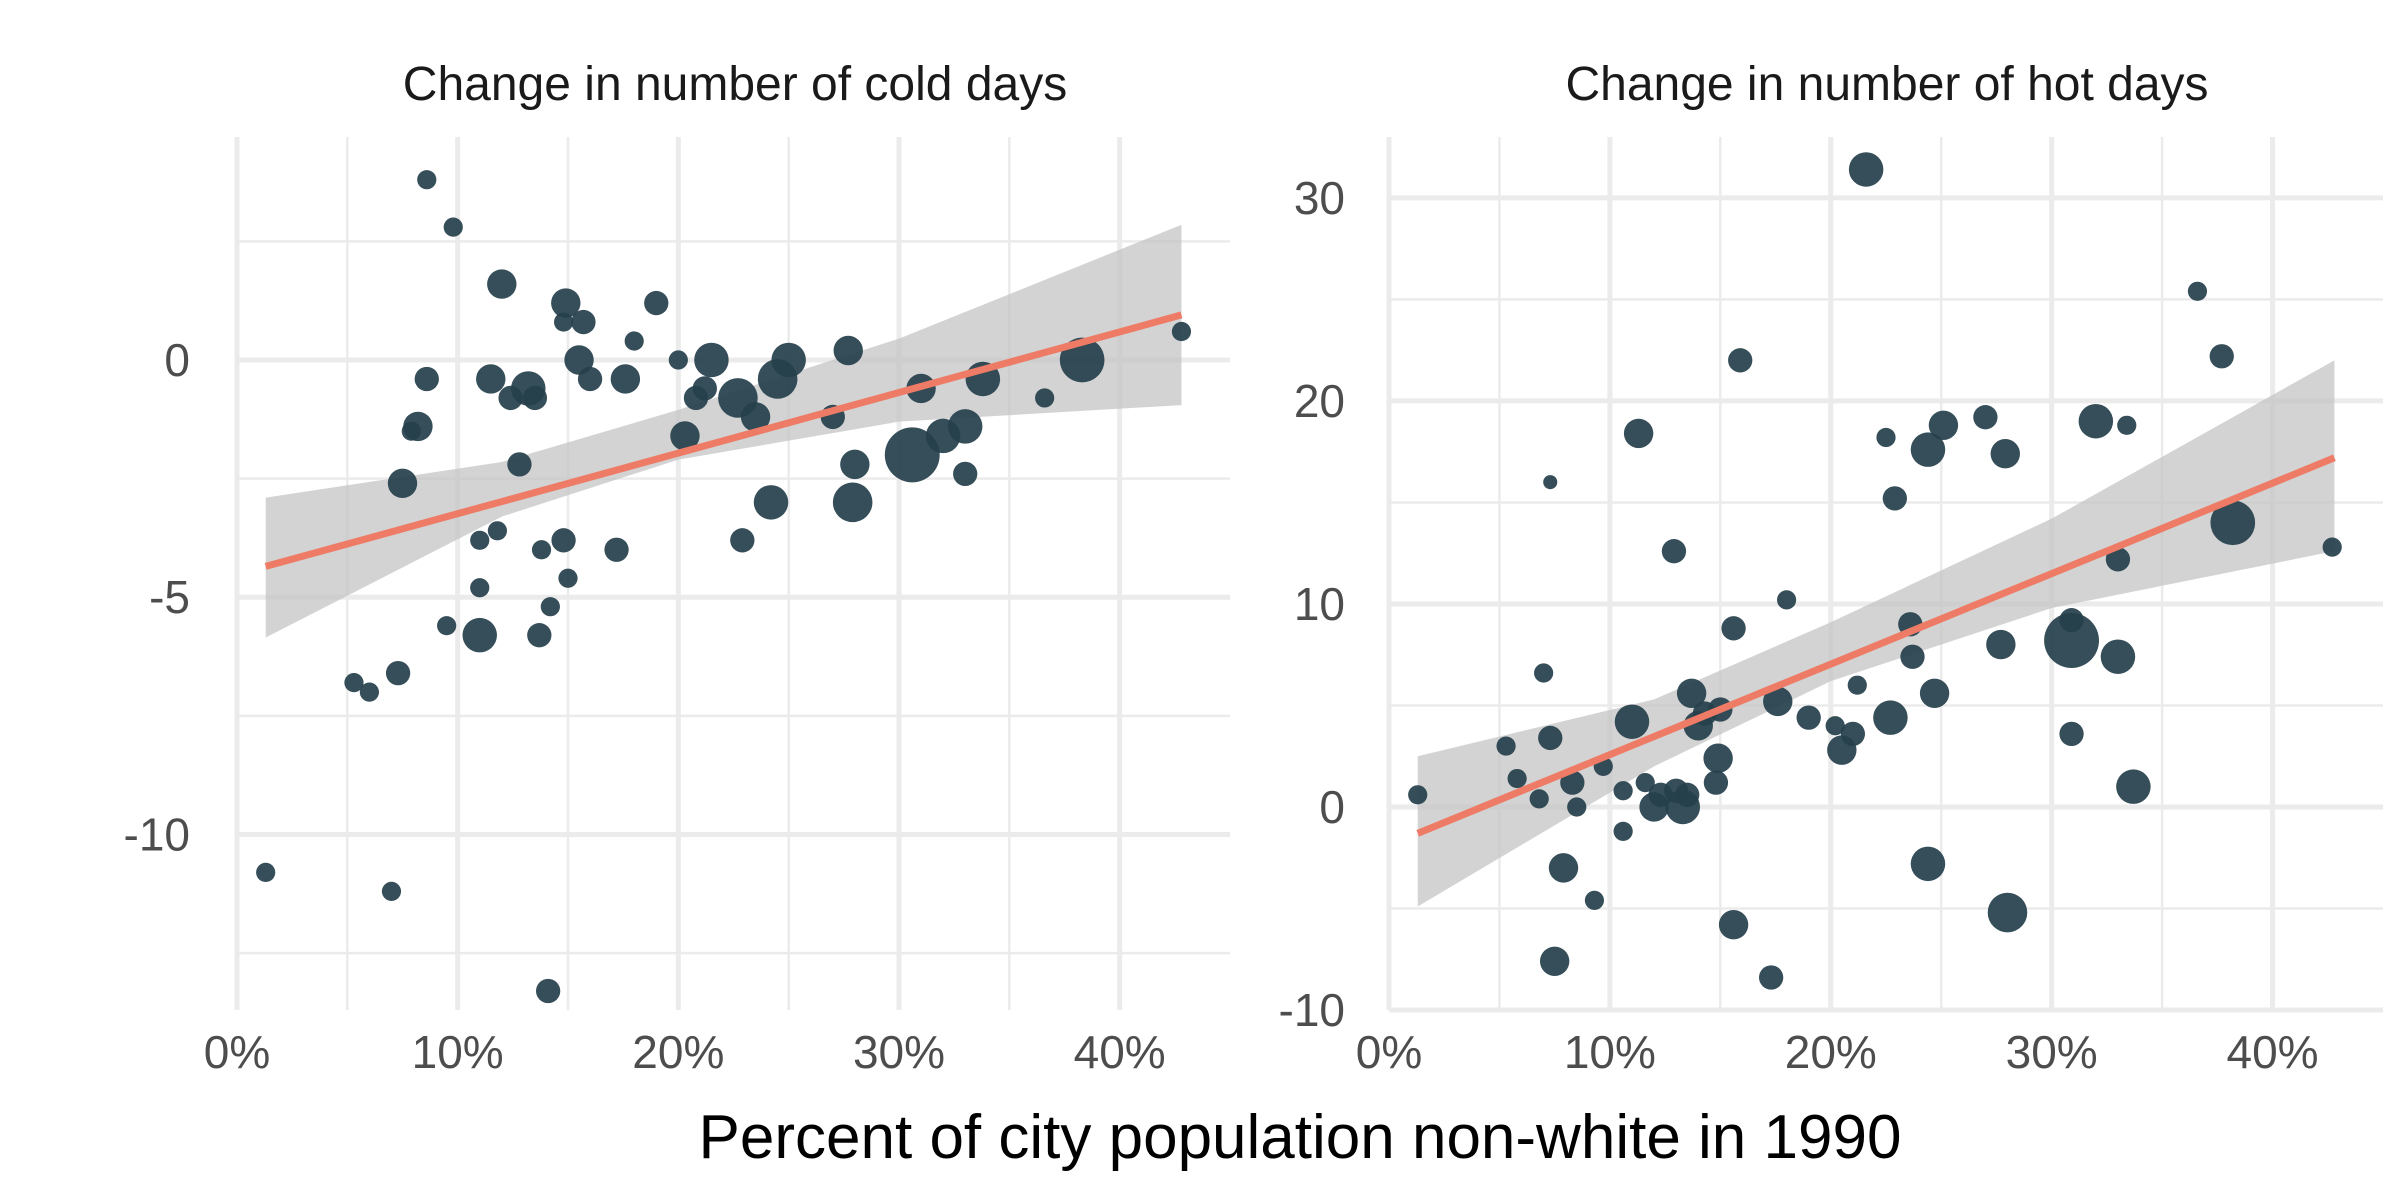 Image resolution: width=2400 pixels, height=1200 pixels. Describe the element at coordinates (237, 1052) in the screenshot. I see `x-tick-label: 0%` at that location.